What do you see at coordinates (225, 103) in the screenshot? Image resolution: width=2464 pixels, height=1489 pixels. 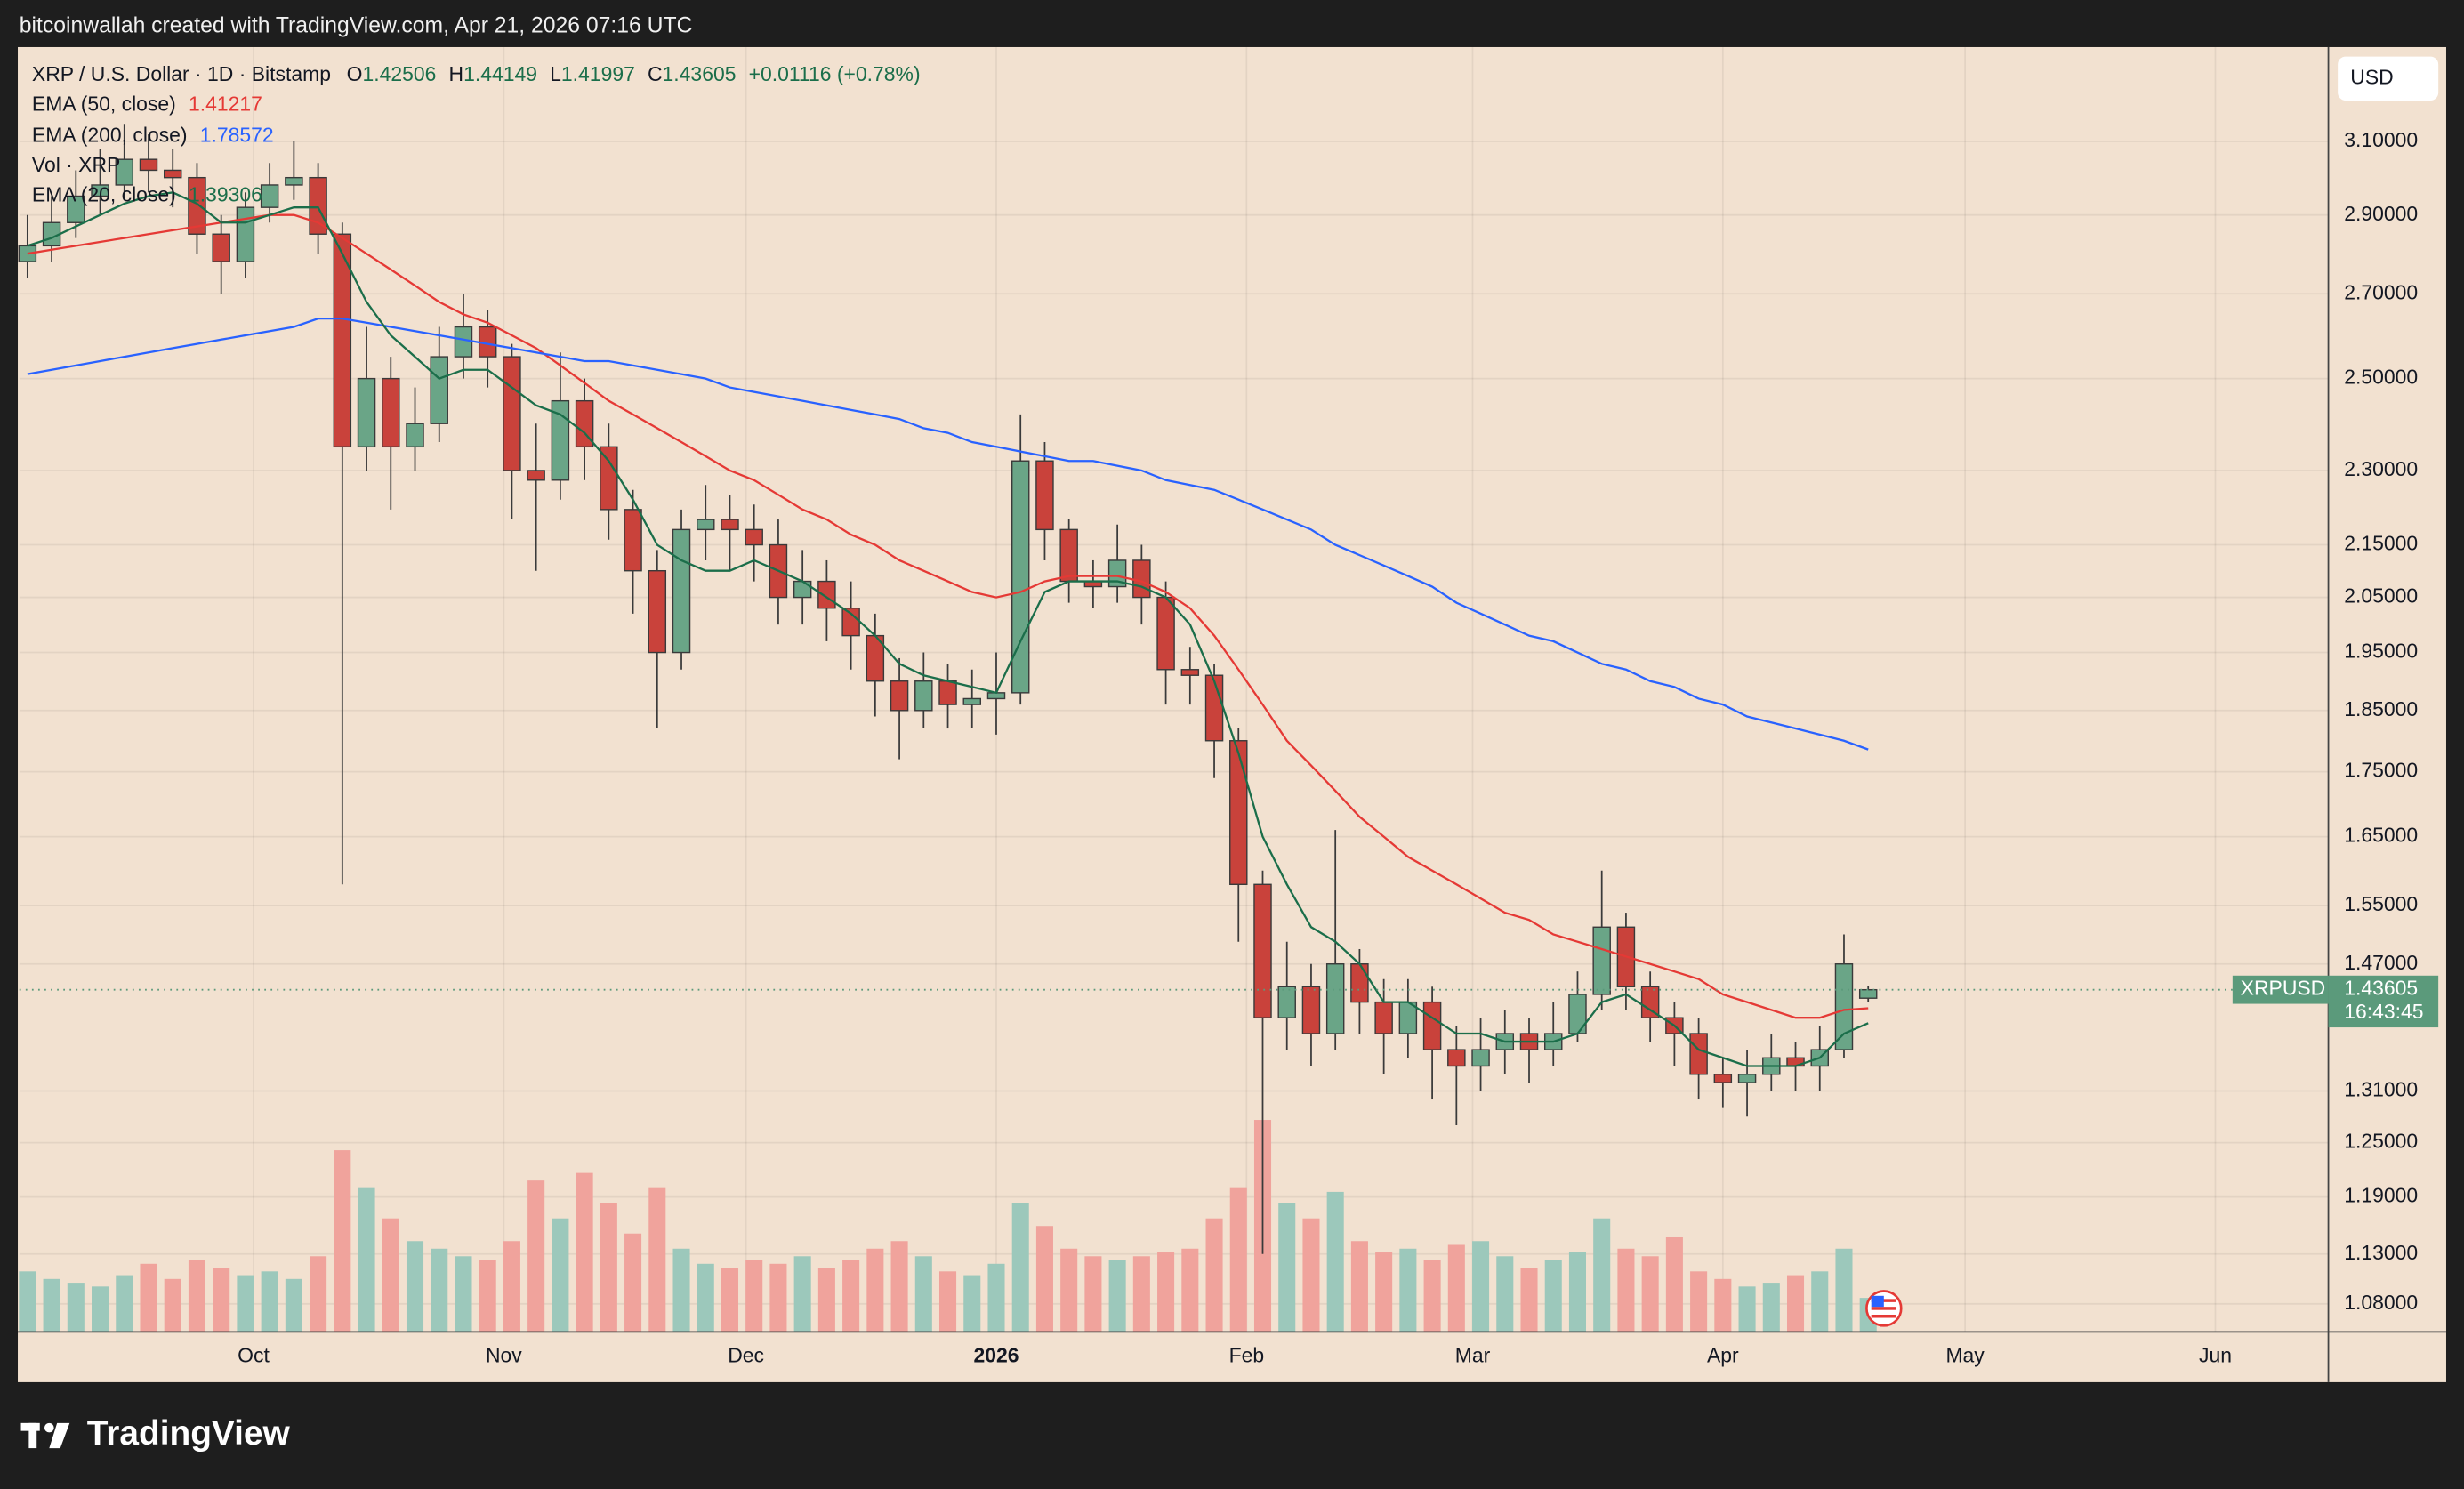 I see `legend-value: 1.41217` at bounding box center [225, 103].